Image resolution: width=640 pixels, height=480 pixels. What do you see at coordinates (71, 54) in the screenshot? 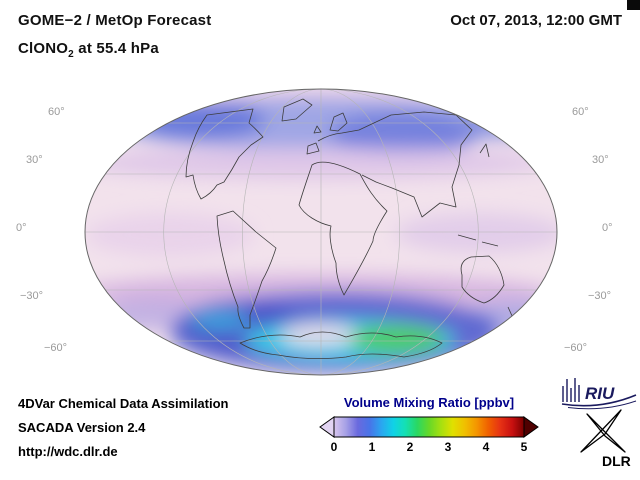
I see `species-subscript: 2` at bounding box center [71, 54].